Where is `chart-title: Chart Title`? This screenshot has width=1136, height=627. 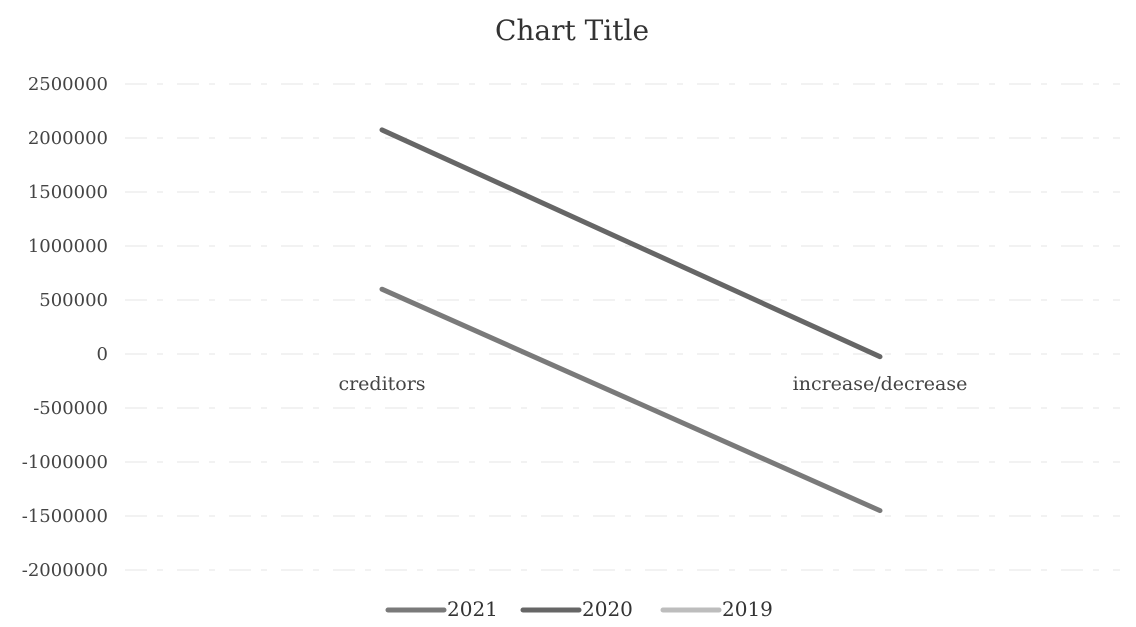 chart-title: Chart Title is located at coordinates (572, 30).